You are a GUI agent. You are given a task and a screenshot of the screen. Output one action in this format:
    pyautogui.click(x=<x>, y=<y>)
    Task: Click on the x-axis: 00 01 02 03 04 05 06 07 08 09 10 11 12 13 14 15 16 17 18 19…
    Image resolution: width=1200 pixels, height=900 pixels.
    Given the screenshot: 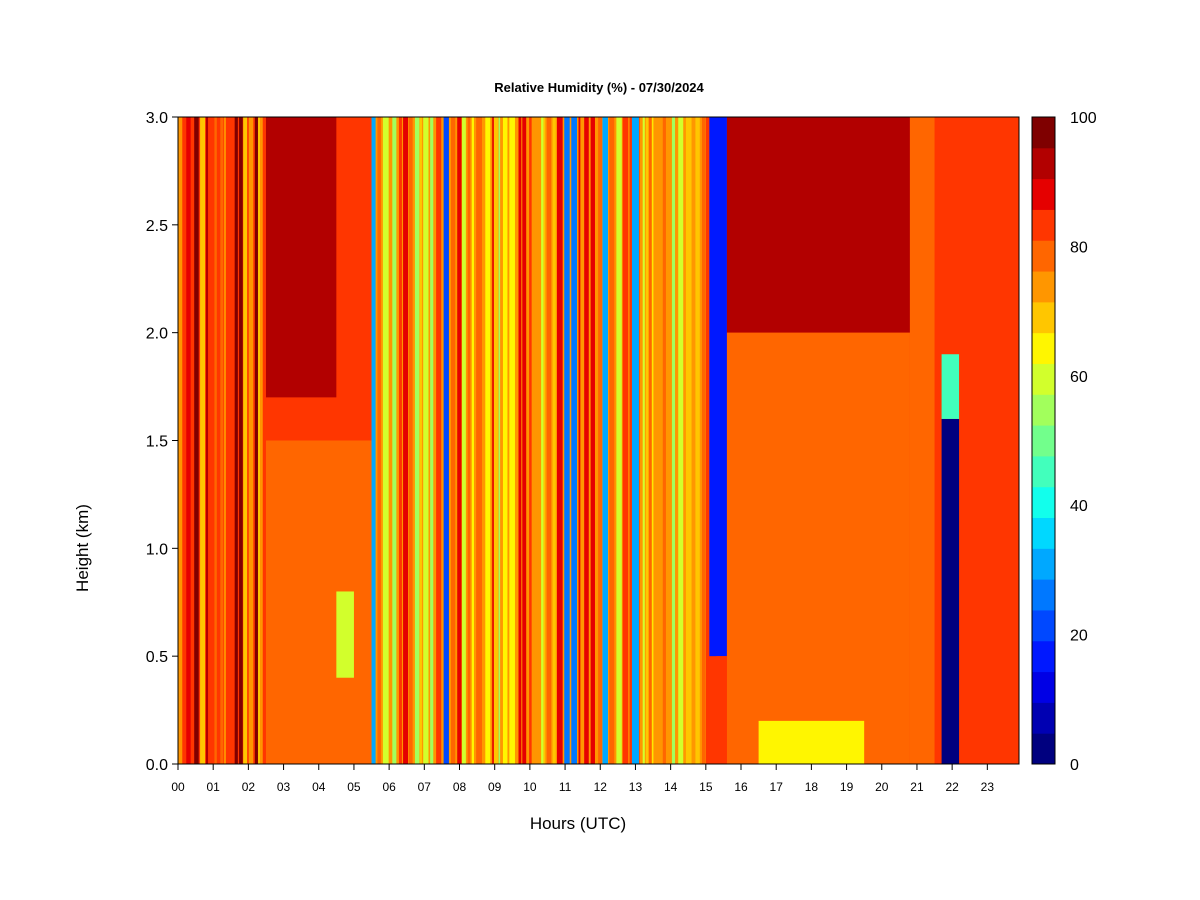 What is the action you would take?
    pyautogui.click(x=582, y=779)
    